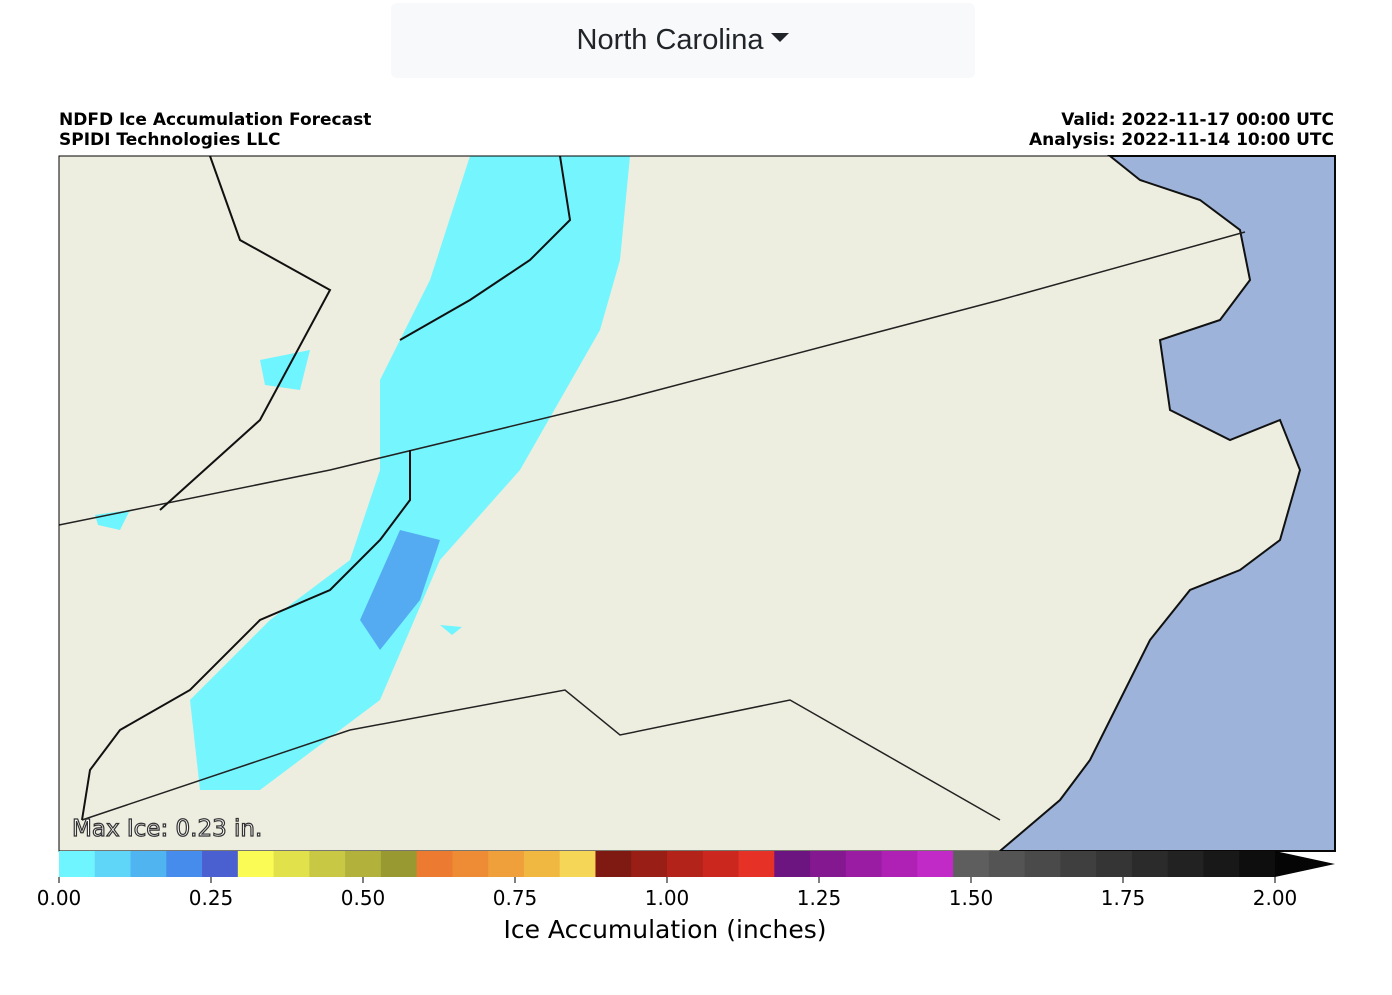 This screenshot has height=995, width=1392. Describe the element at coordinates (686, 880) in the screenshot. I see `colorbar: 0.00 0.25 0.50 0.75 1.00 1.25 1.50 1.75 2.00` at that location.